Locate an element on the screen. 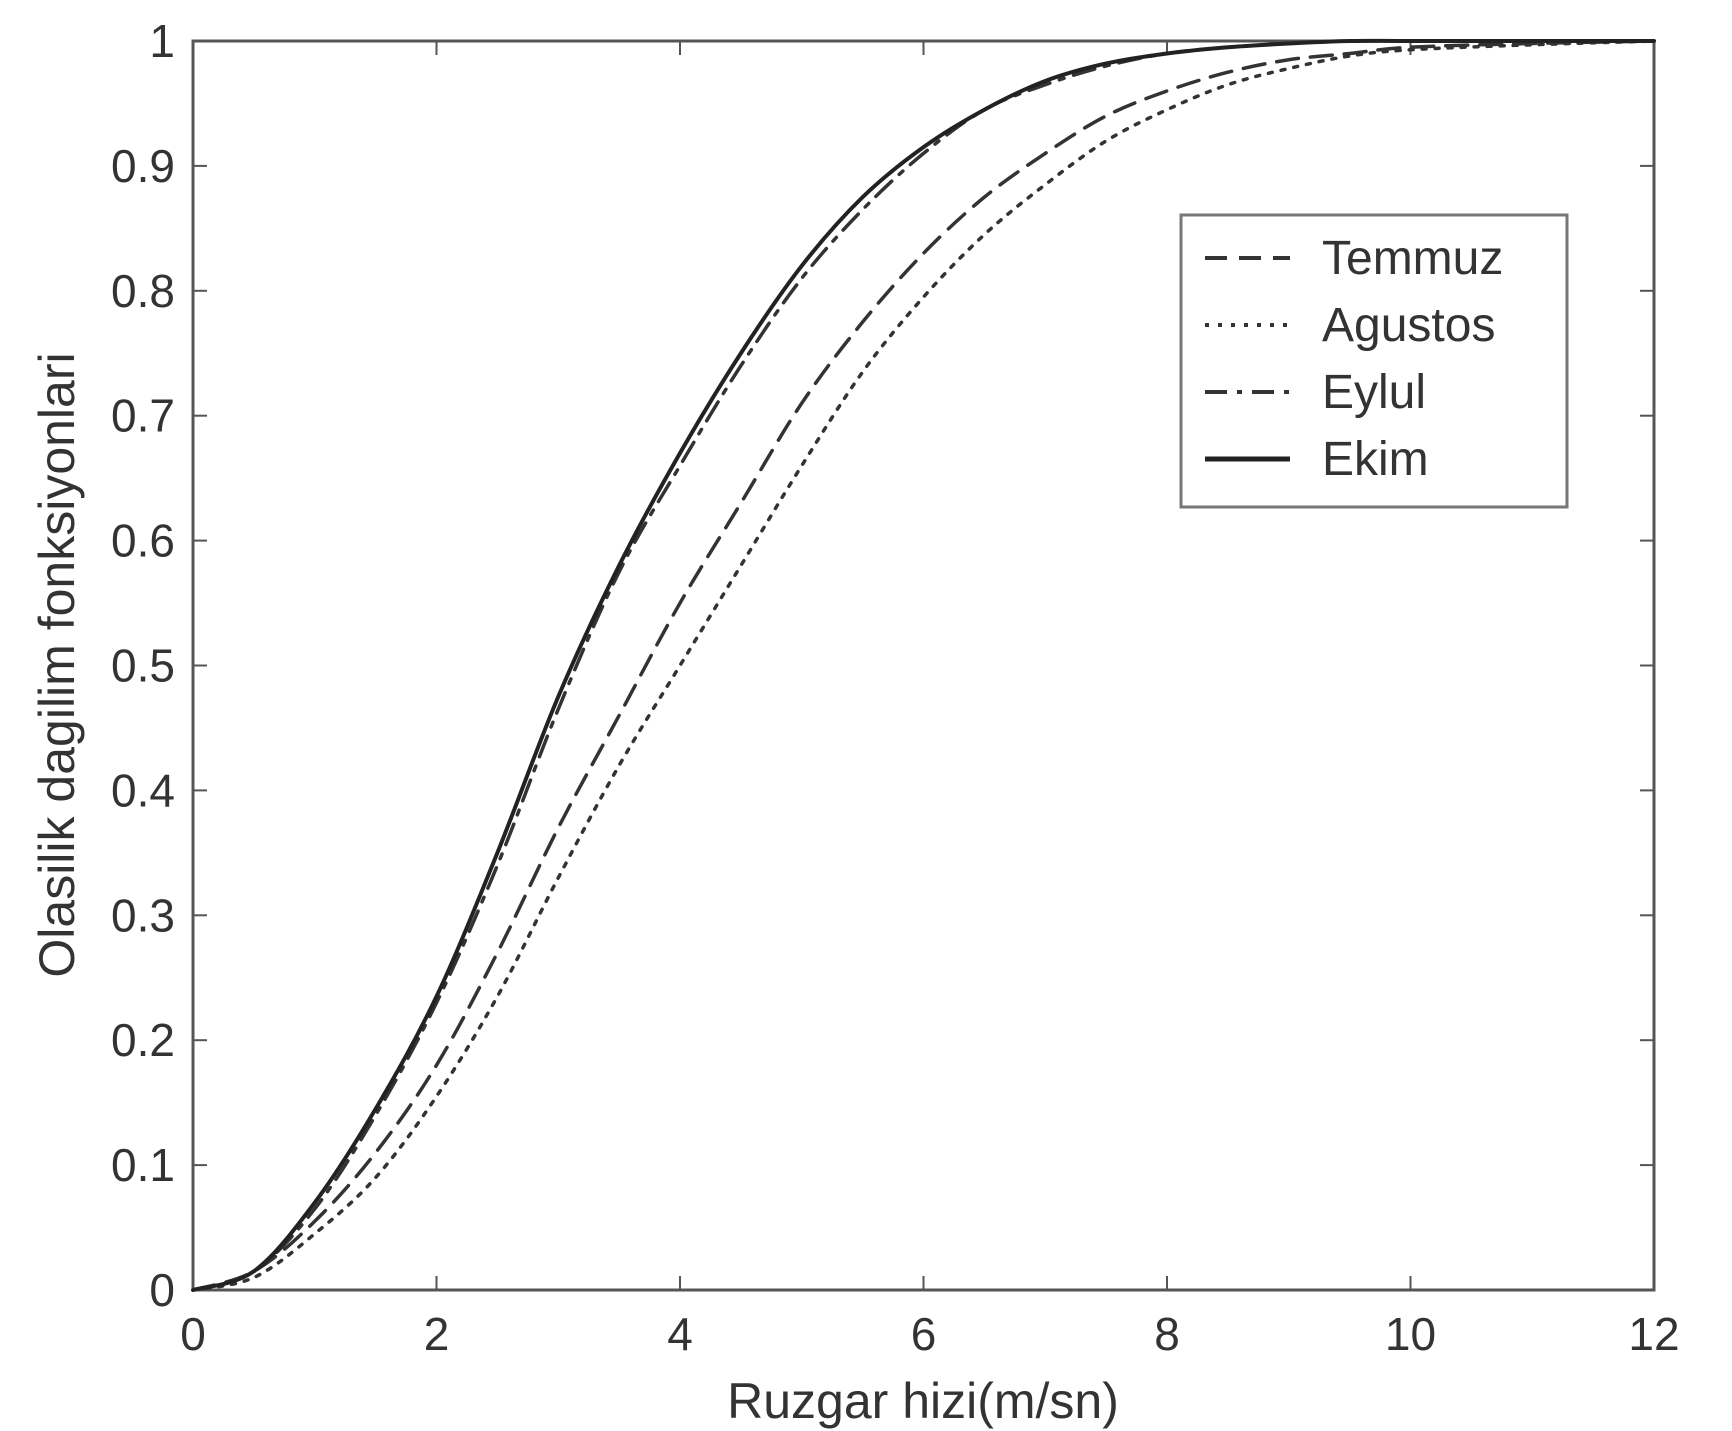  y-tick-label: 0.2 is located at coordinates (143, 1040).